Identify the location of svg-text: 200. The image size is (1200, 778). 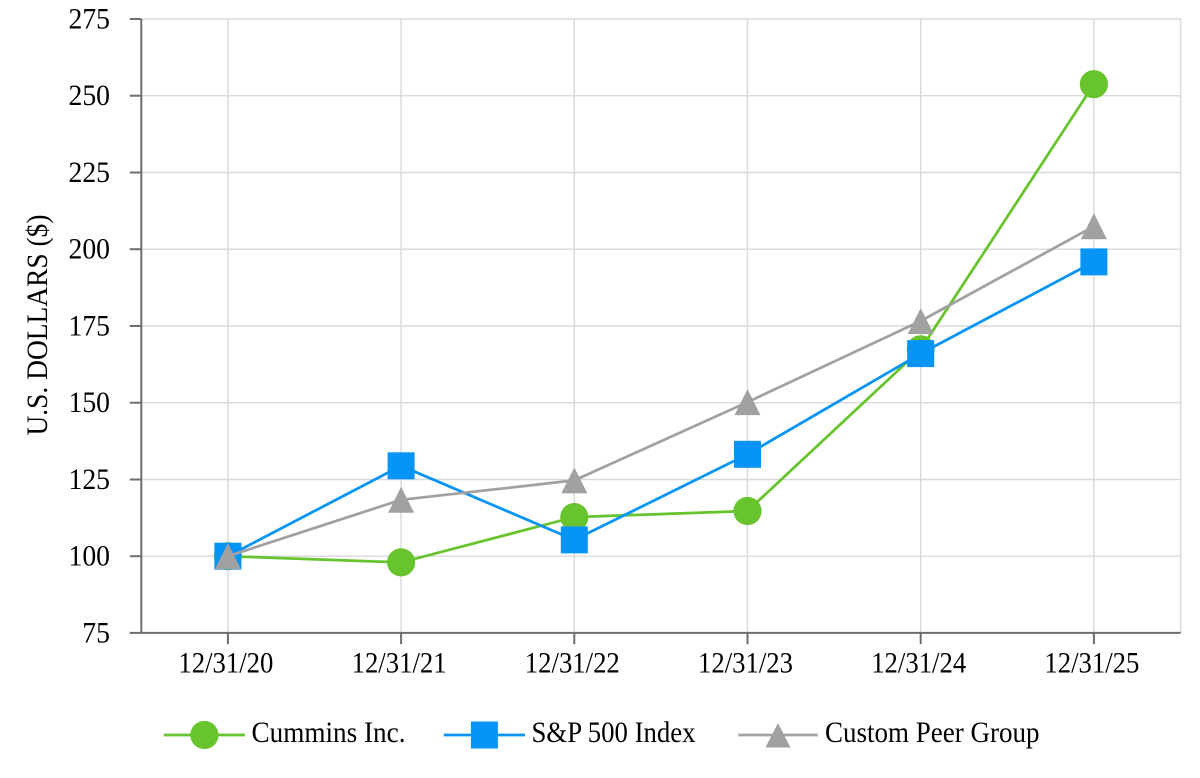
(90, 249).